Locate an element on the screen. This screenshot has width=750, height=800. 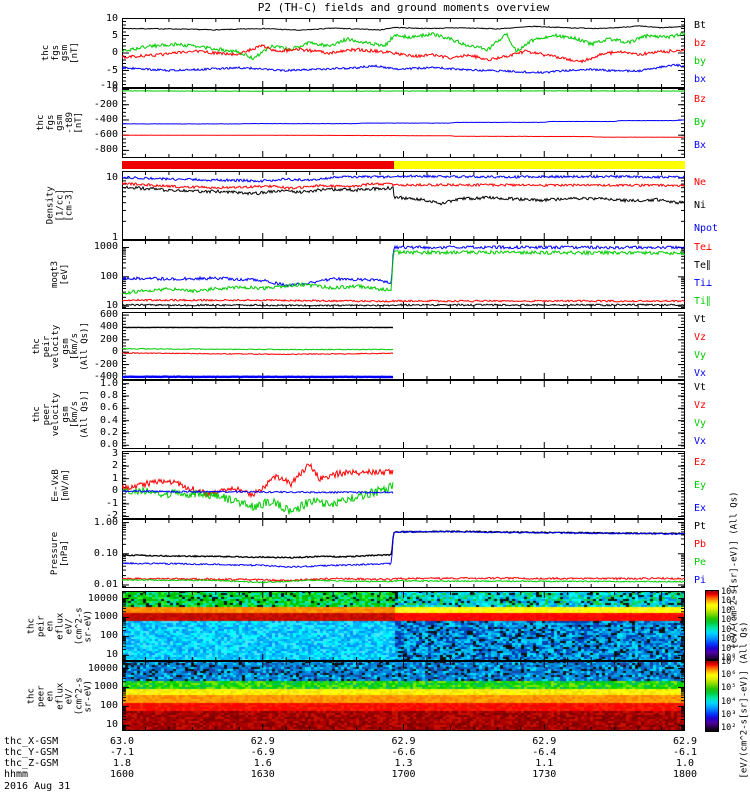
axis-value: 1.0 is located at coordinates (685, 763).